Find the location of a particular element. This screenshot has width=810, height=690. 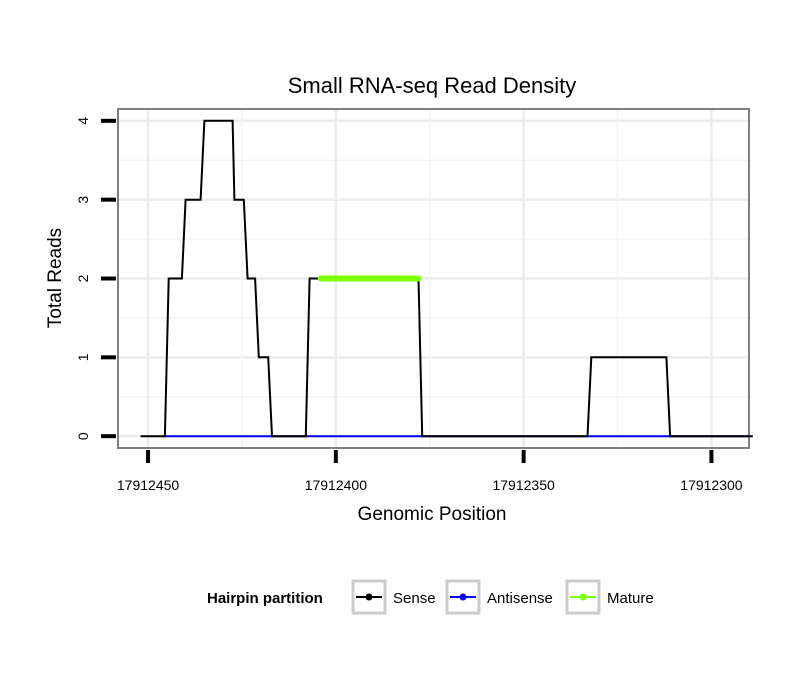

legend: Hairpin partition Sense Antisense Mature is located at coordinates (430, 597).